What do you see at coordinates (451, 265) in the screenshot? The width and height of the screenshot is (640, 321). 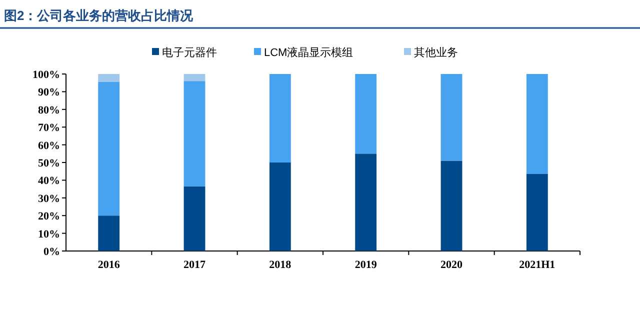 I see `x-tick-label: 2020` at bounding box center [451, 265].